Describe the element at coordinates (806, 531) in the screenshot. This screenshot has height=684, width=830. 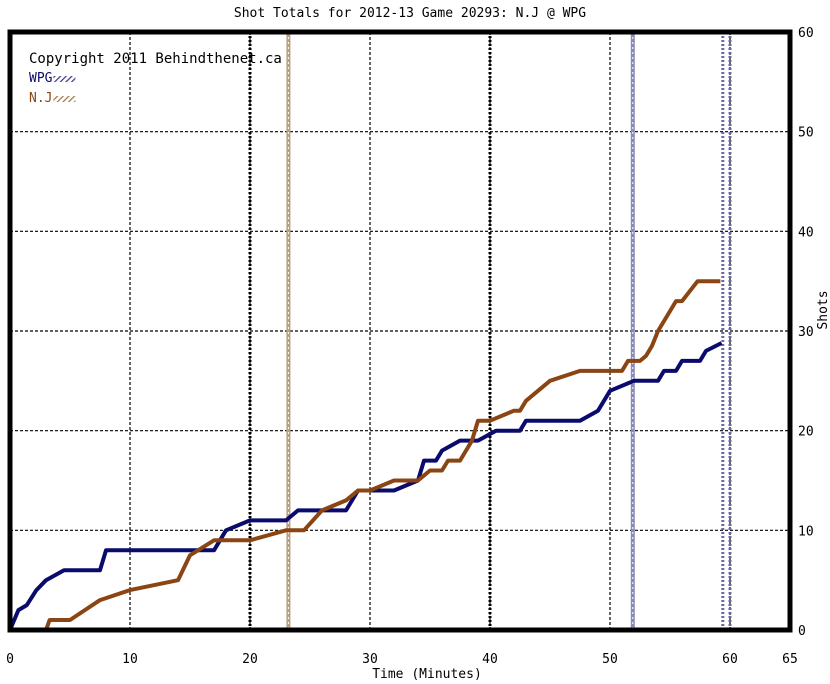
I see `y-tick-label: 10` at that location.